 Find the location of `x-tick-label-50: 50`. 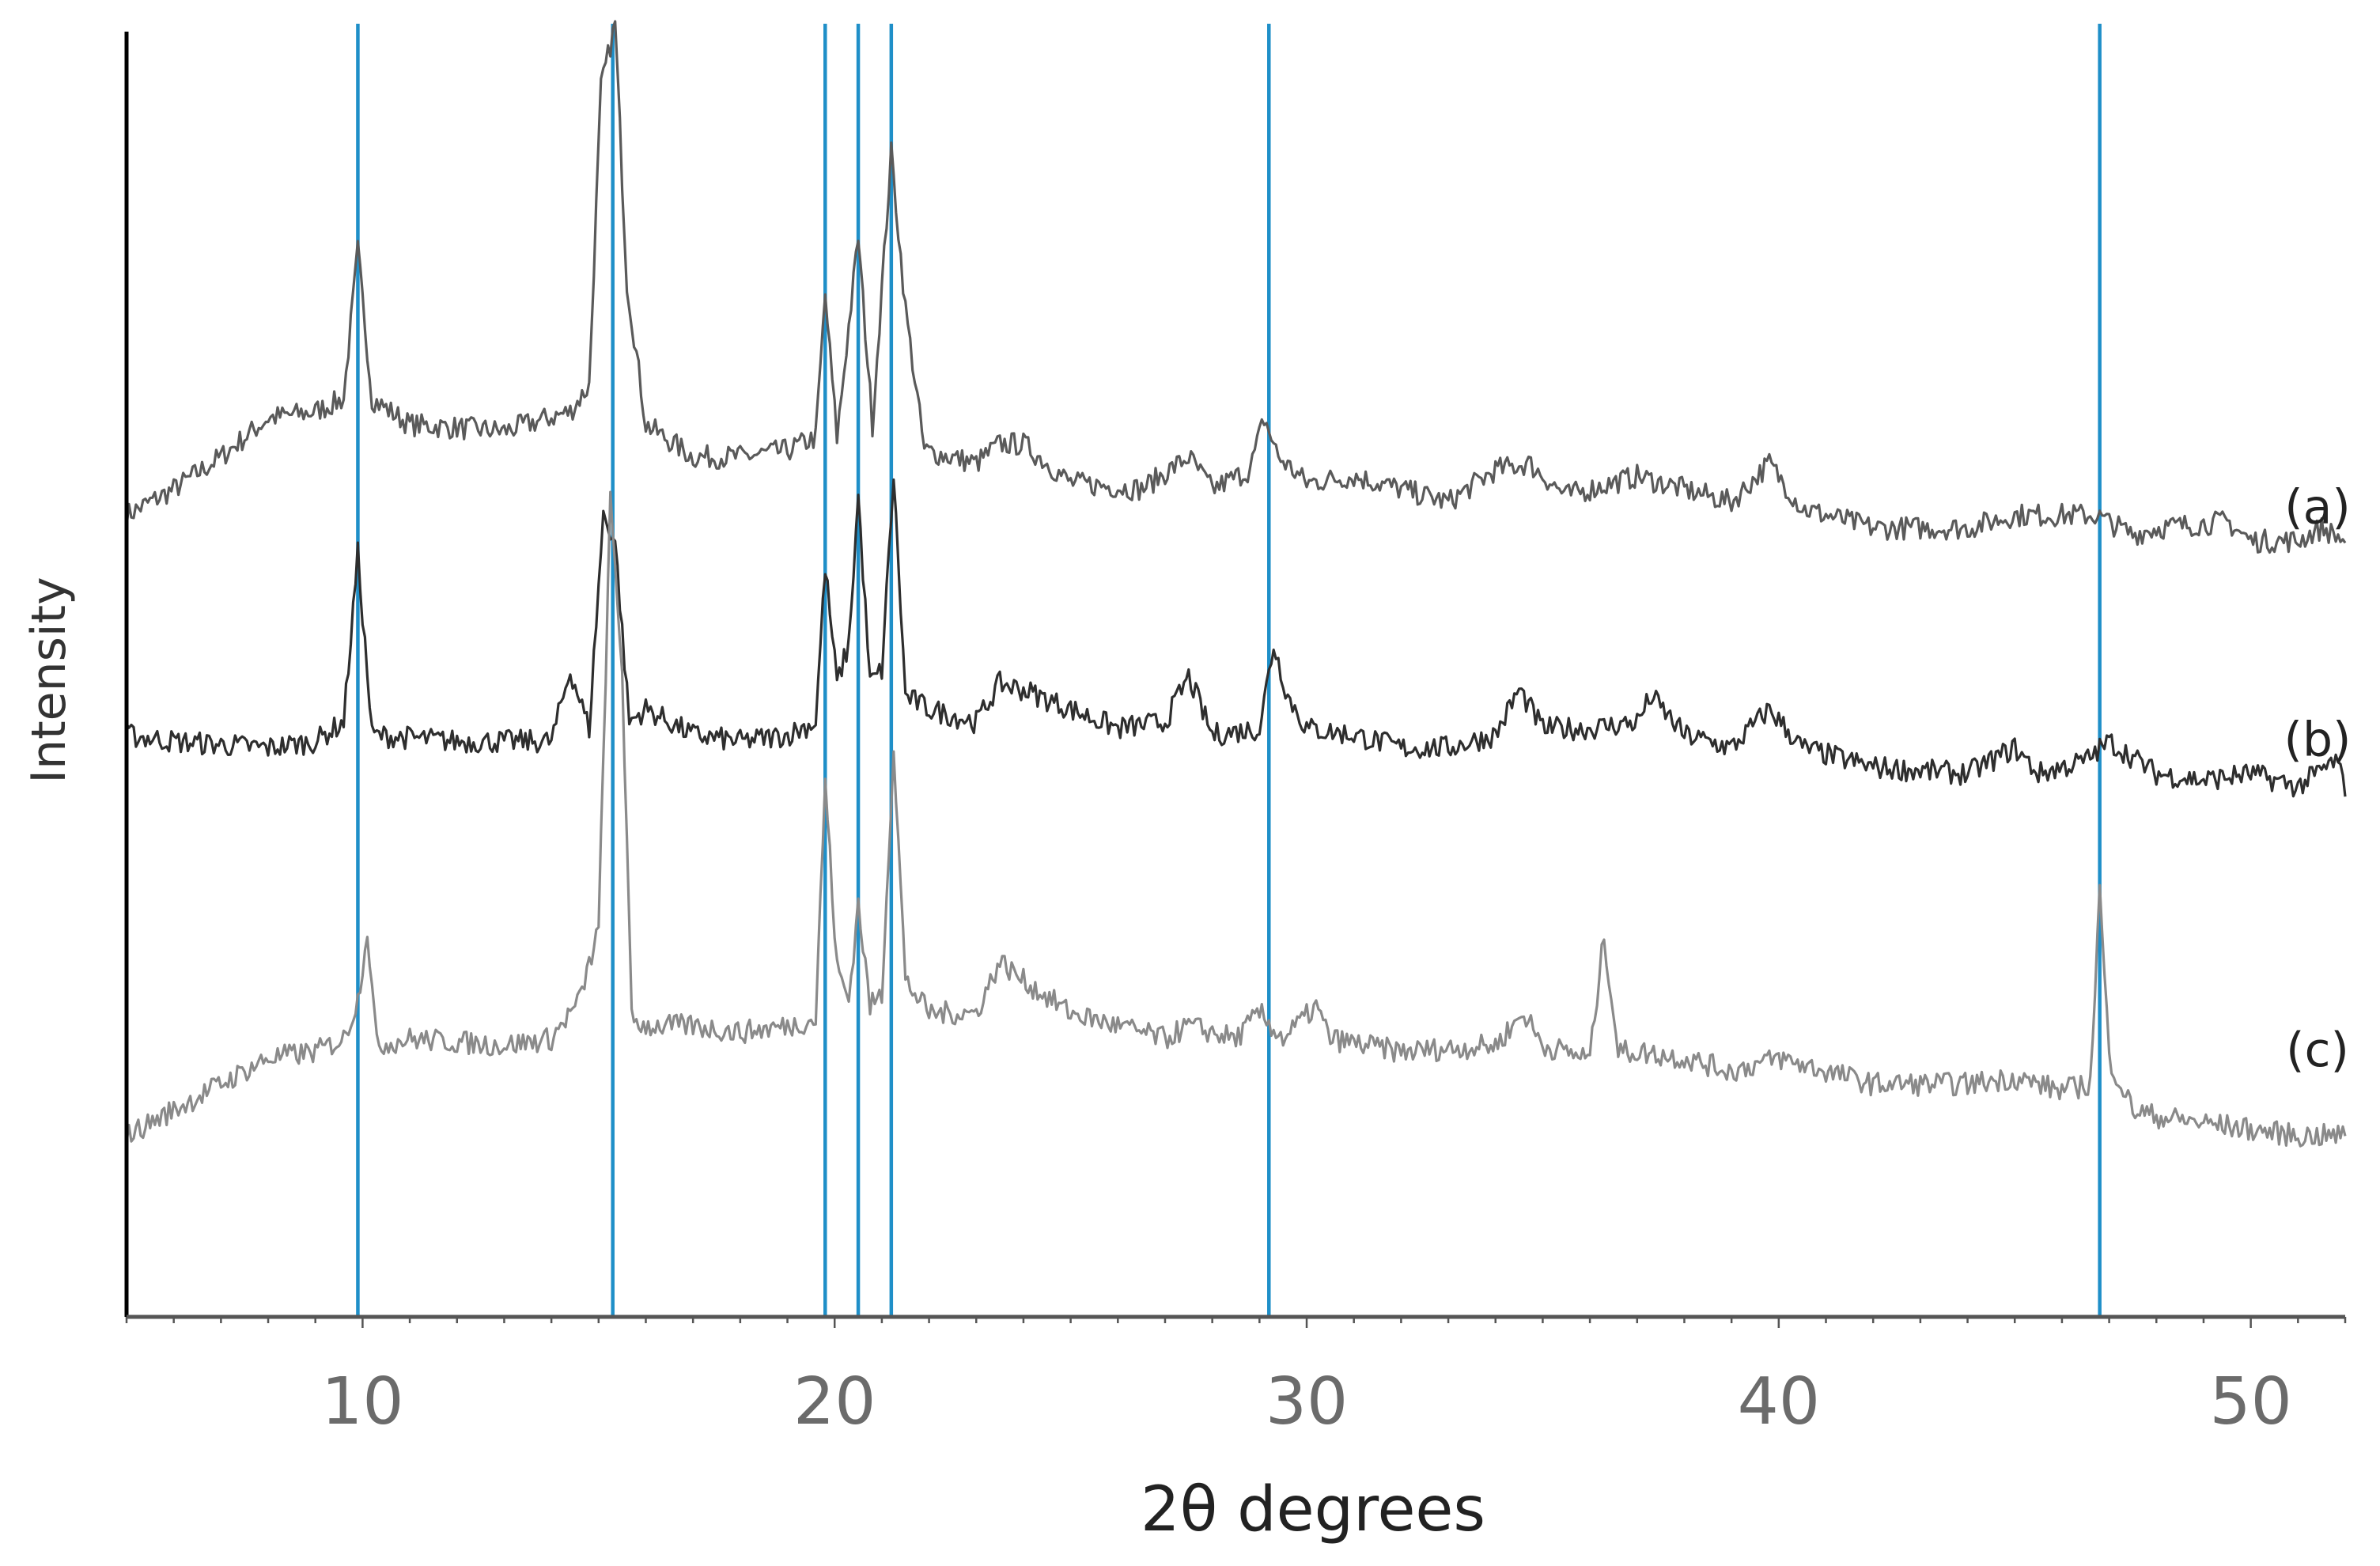

x-tick-label-50: 50 is located at coordinates (2250, 1401).